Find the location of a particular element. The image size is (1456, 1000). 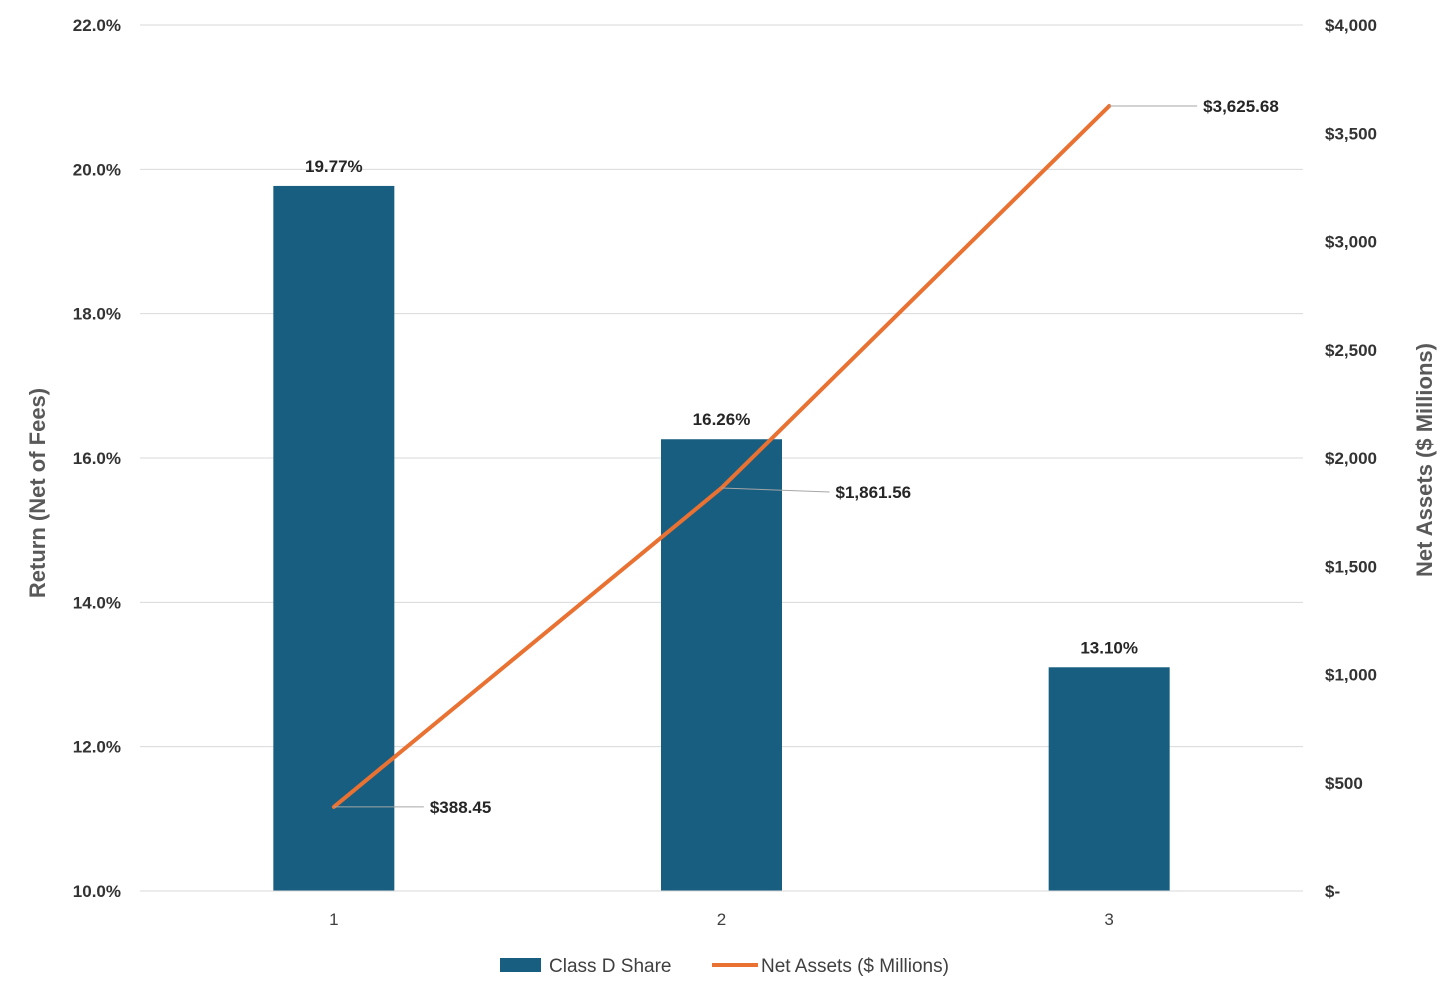

y2-tick-label: $2,000 is located at coordinates (1351, 458).